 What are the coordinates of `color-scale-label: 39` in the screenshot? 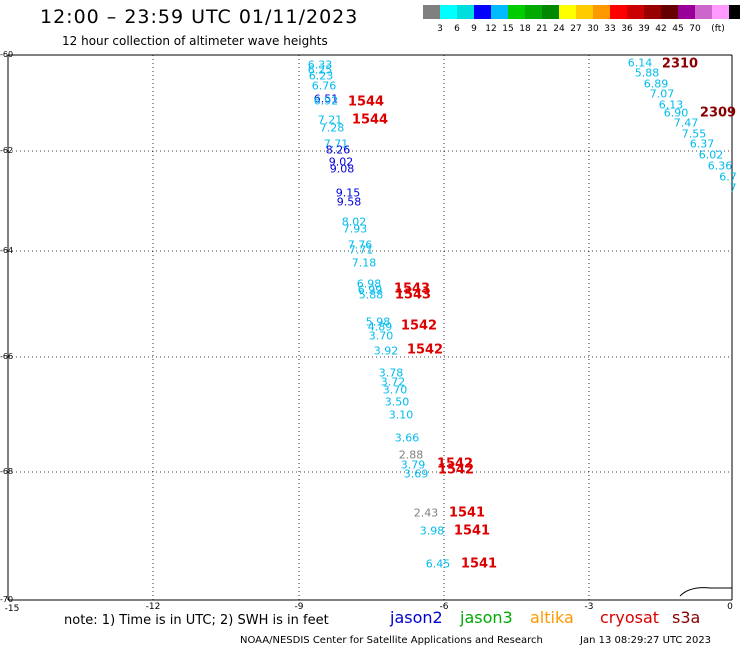 It's located at (644, 29).